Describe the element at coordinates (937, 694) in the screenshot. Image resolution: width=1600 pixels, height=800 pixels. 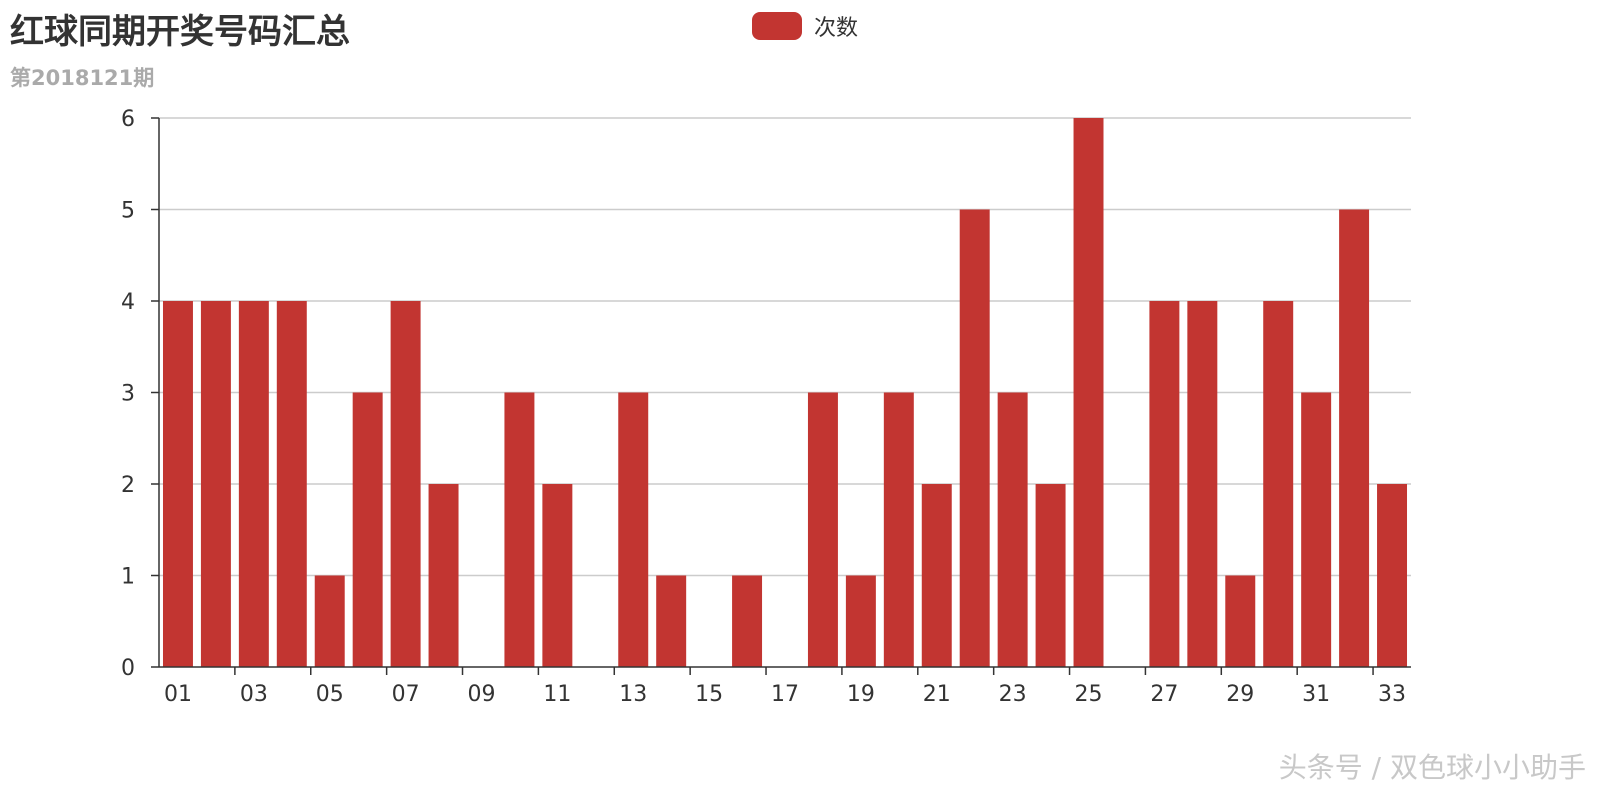
I see `x-tick-label: 21` at that location.